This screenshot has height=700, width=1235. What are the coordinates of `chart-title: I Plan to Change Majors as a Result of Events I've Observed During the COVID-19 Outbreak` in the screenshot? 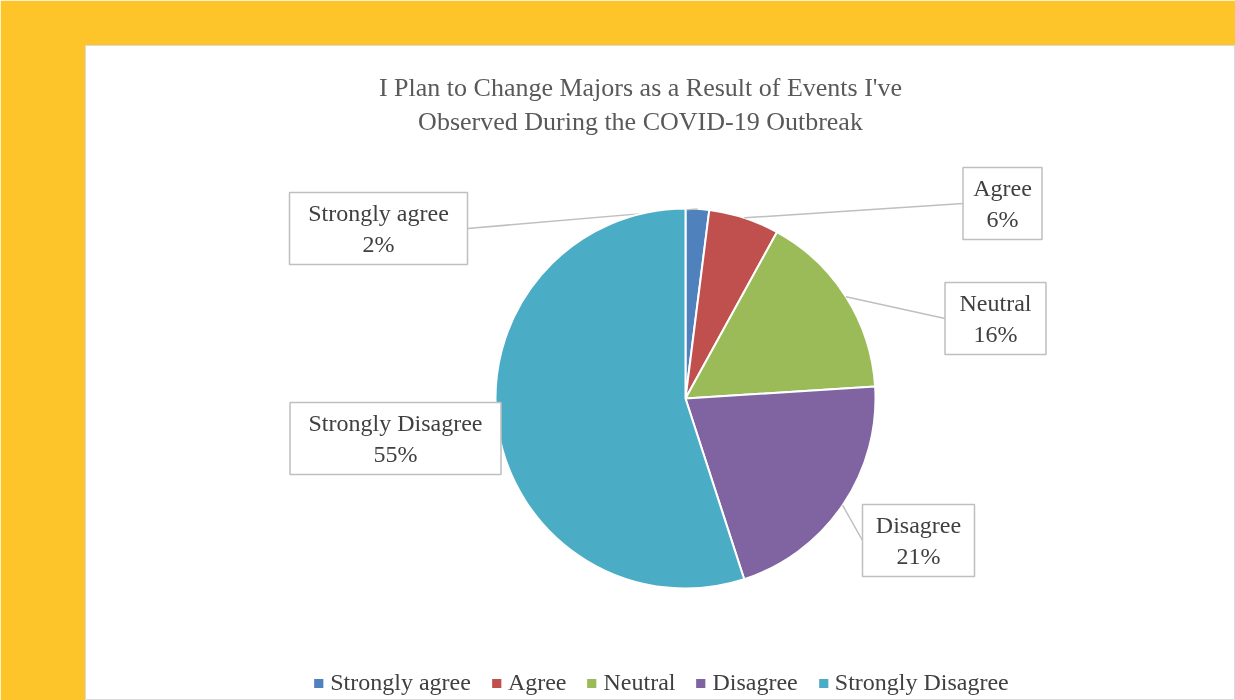 It's located at (640, 104).